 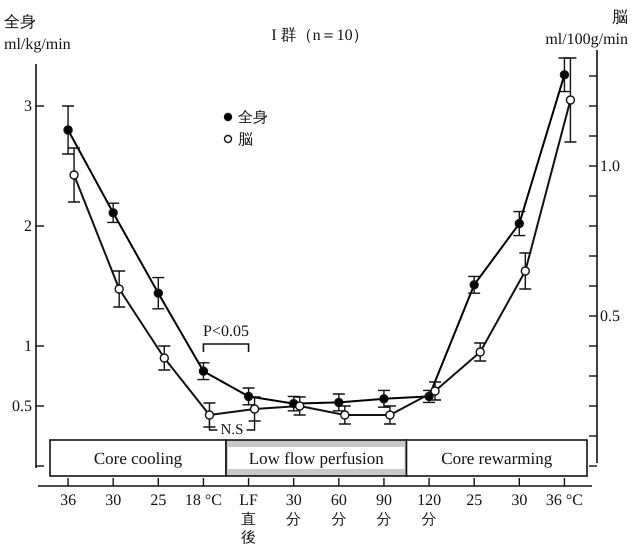 I want to click on y-tick-label: 2, so click(x=28, y=226).